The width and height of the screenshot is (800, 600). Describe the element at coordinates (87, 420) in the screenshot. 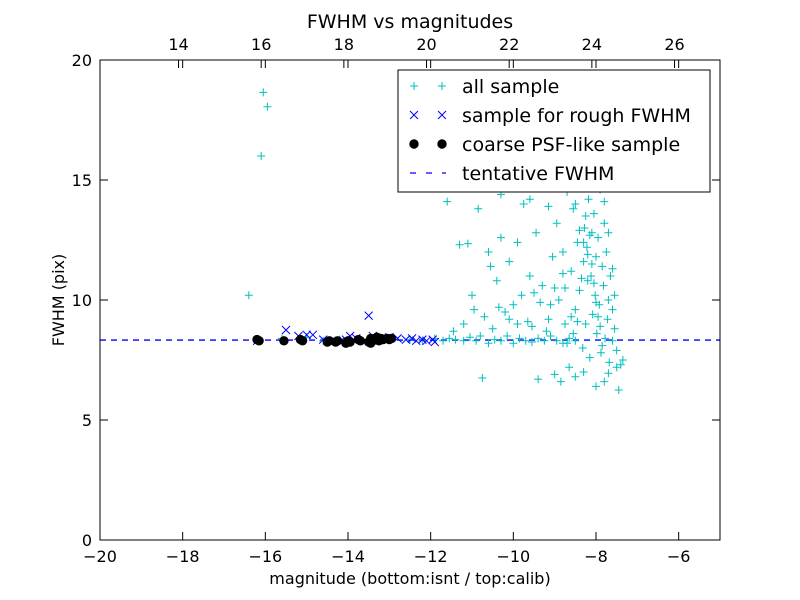

I see `y-tick-label: 5` at that location.